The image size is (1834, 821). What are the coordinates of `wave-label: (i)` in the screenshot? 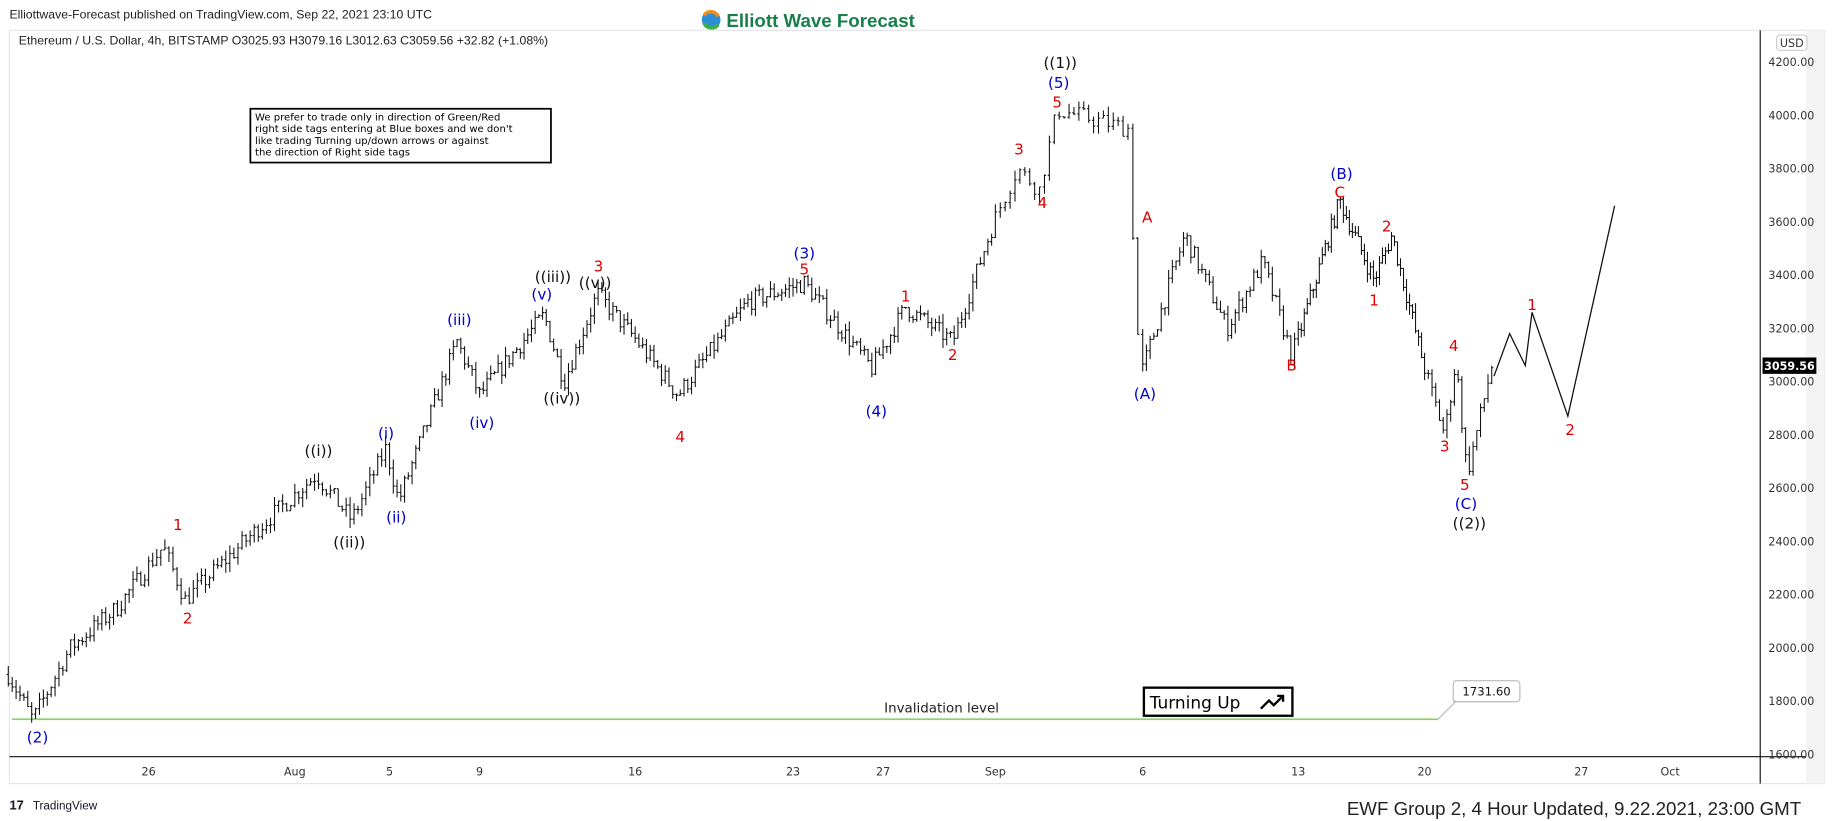 It's located at (386, 434).